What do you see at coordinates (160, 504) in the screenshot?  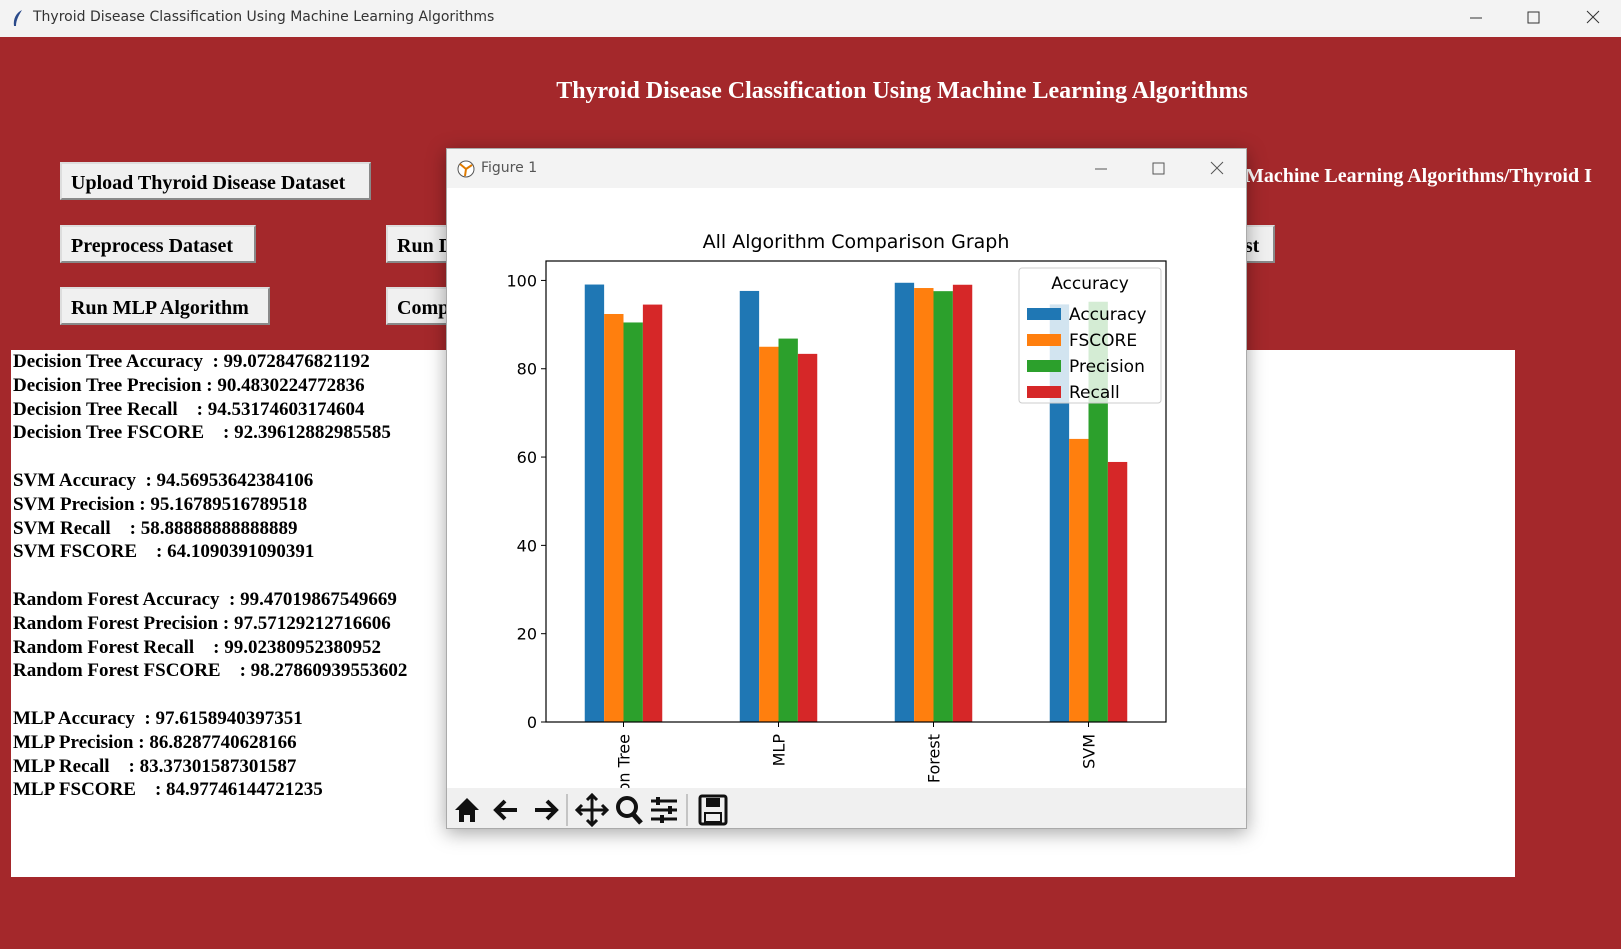 I see `result-line: SVM Precision : 95.16789516789518` at bounding box center [160, 504].